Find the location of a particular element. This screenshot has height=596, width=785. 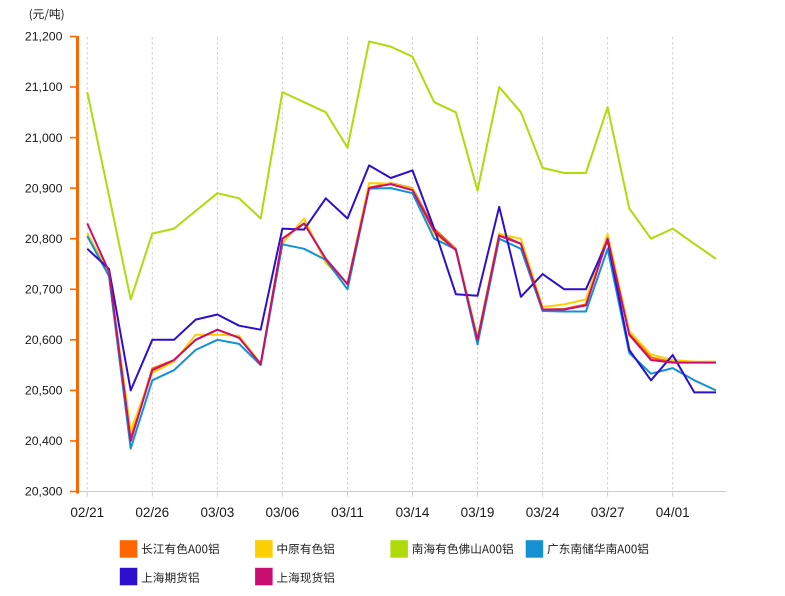

svg-text: 03/27 is located at coordinates (608, 512).